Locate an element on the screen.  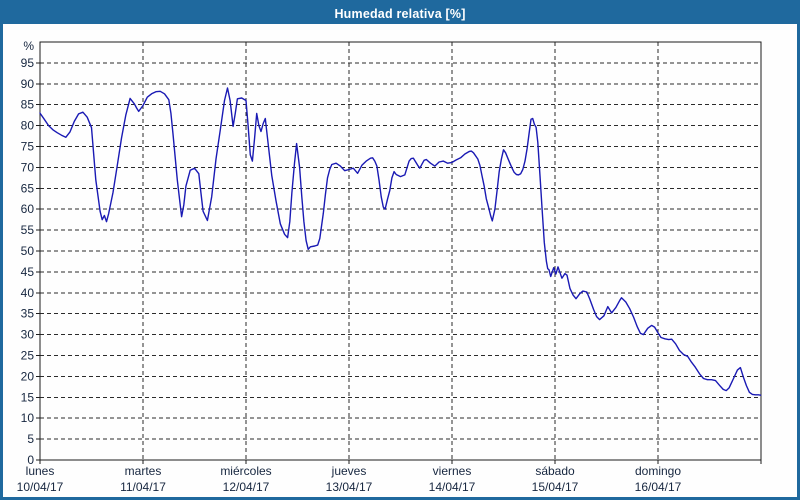
y-tick-label: 70 is located at coordinates (28, 167).